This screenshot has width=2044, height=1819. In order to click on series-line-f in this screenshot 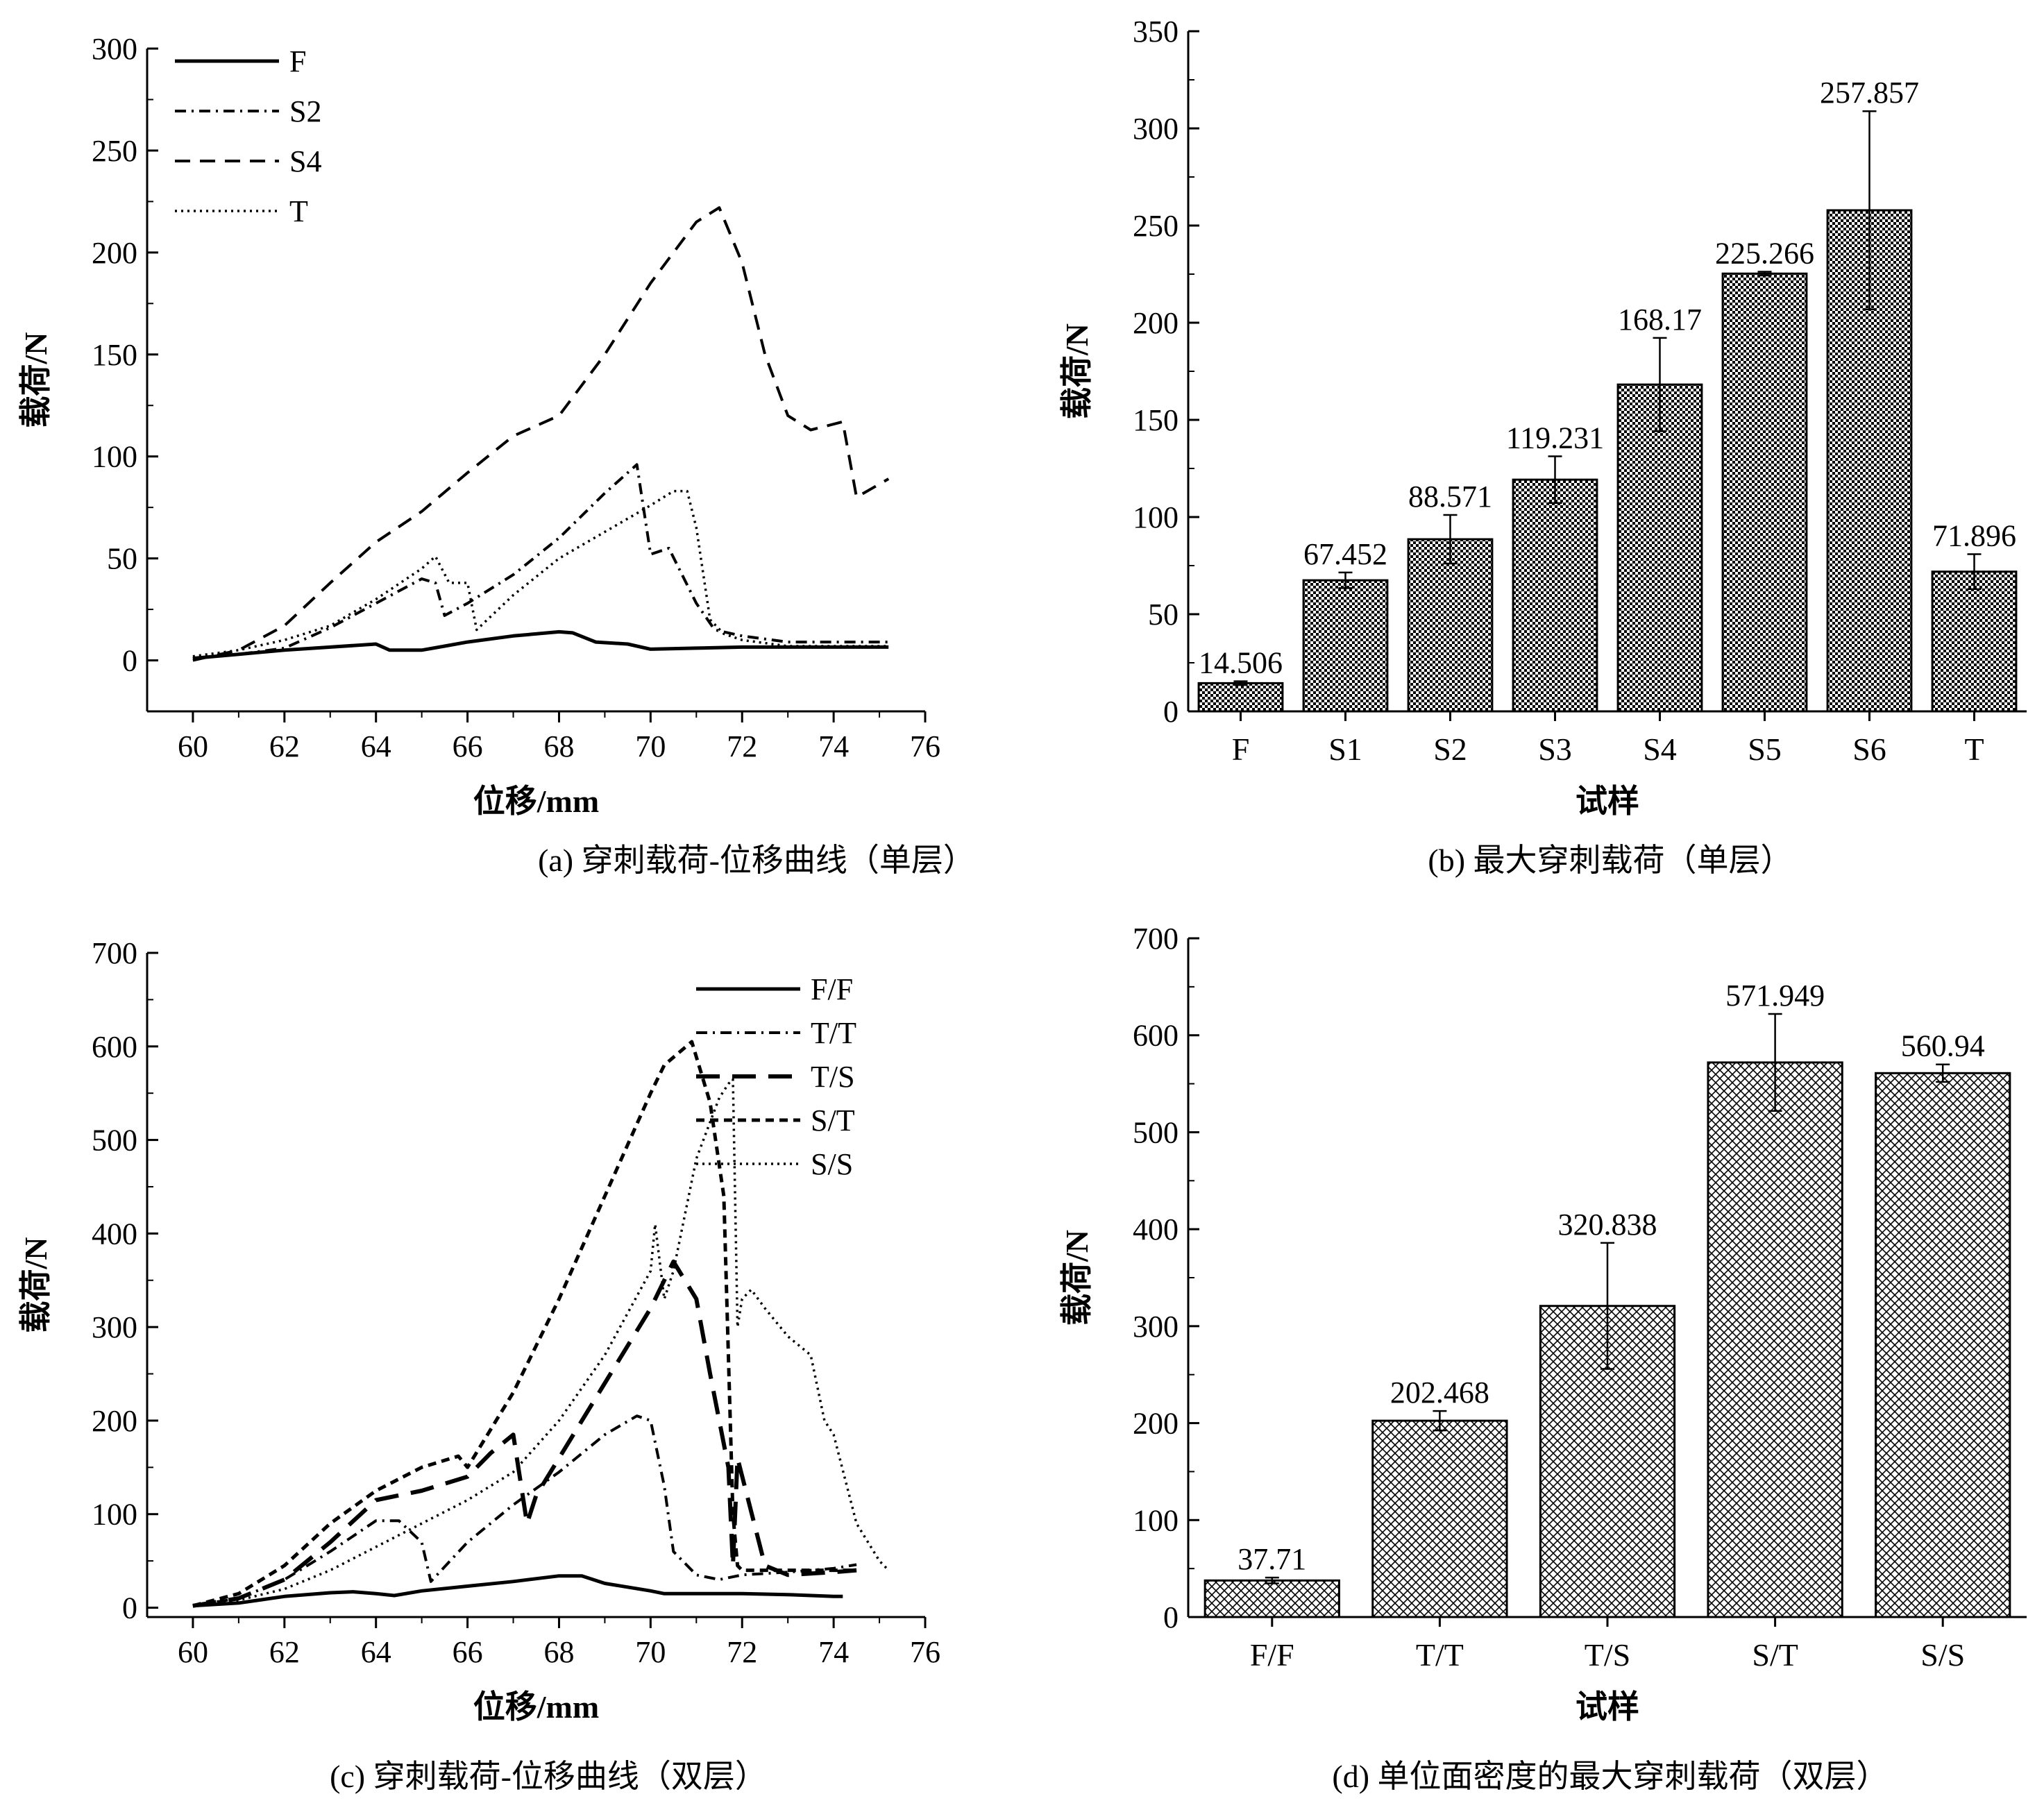, I will do `click(540, 645)`.